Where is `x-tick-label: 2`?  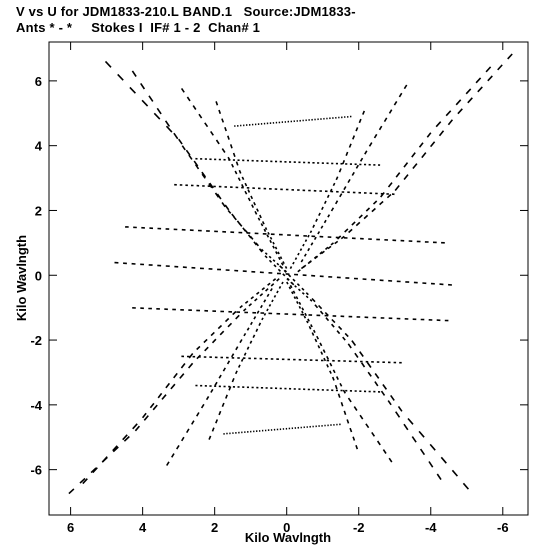
x-tick-label: 2 is located at coordinates (214, 527).